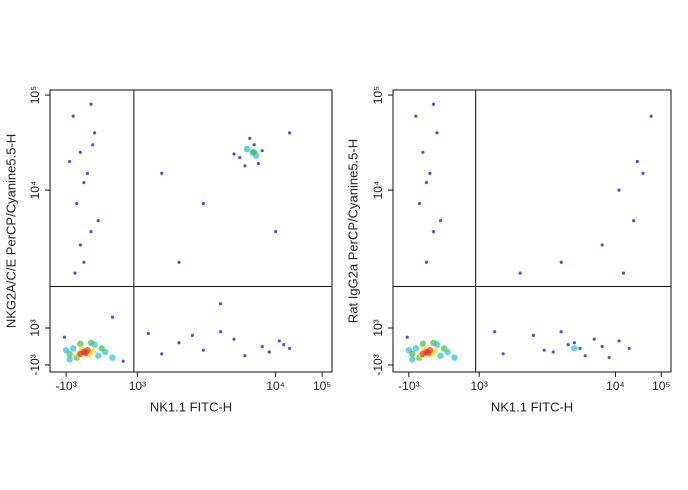 The height and width of the screenshot is (490, 688). I want to click on y-tick-label: 10⁴, so click(378, 190).